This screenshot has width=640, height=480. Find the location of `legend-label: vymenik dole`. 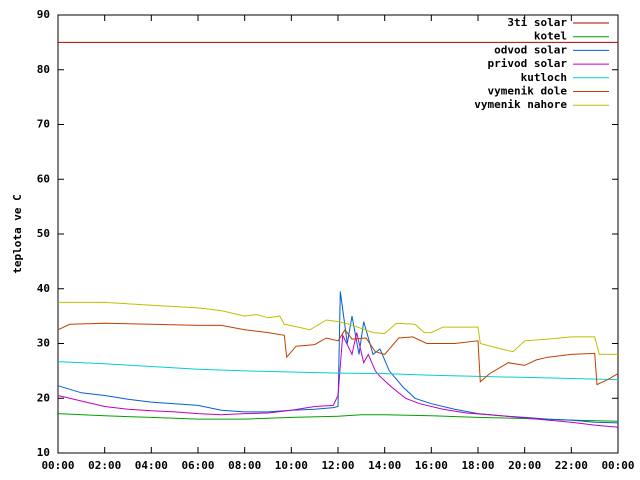

legend-label: vymenik dole is located at coordinates (528, 91).